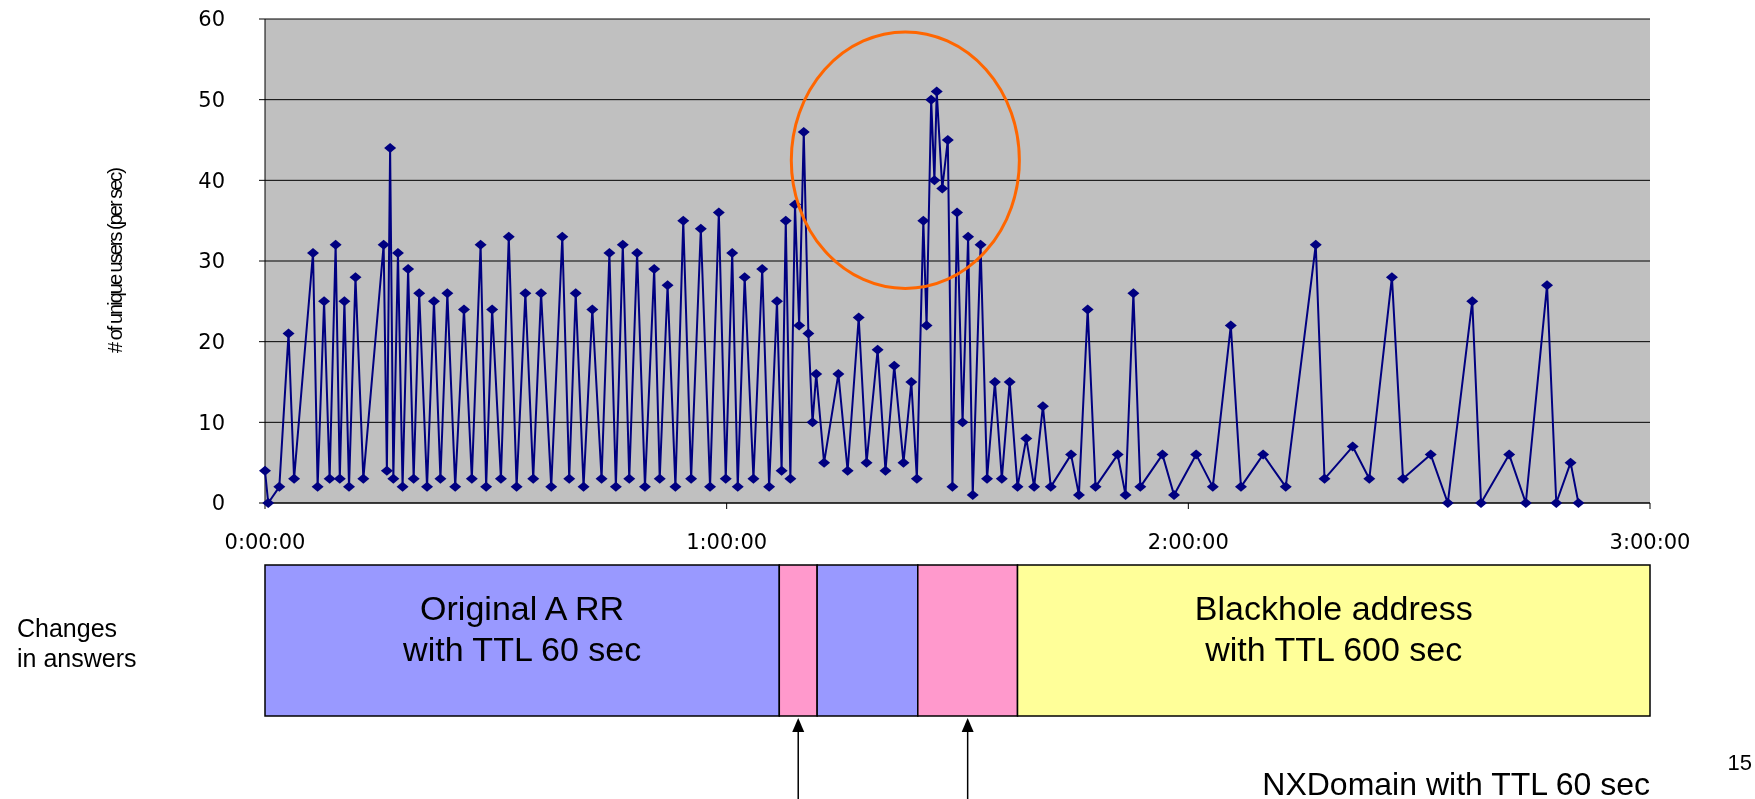  Describe the element at coordinates (1650, 542) in the screenshot. I see `x-tick-label: 3:00:00` at that location.